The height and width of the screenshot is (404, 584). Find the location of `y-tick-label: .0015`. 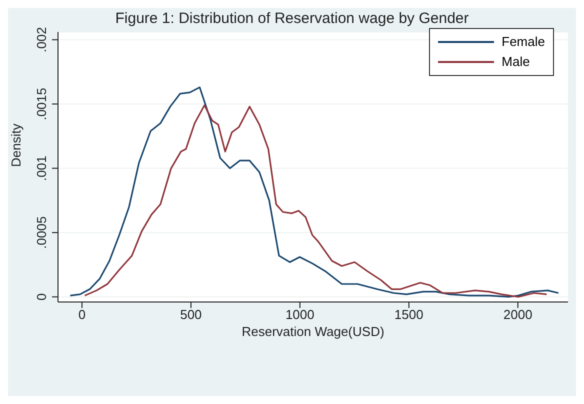

y-tick-label: .0015 is located at coordinates (41, 104).